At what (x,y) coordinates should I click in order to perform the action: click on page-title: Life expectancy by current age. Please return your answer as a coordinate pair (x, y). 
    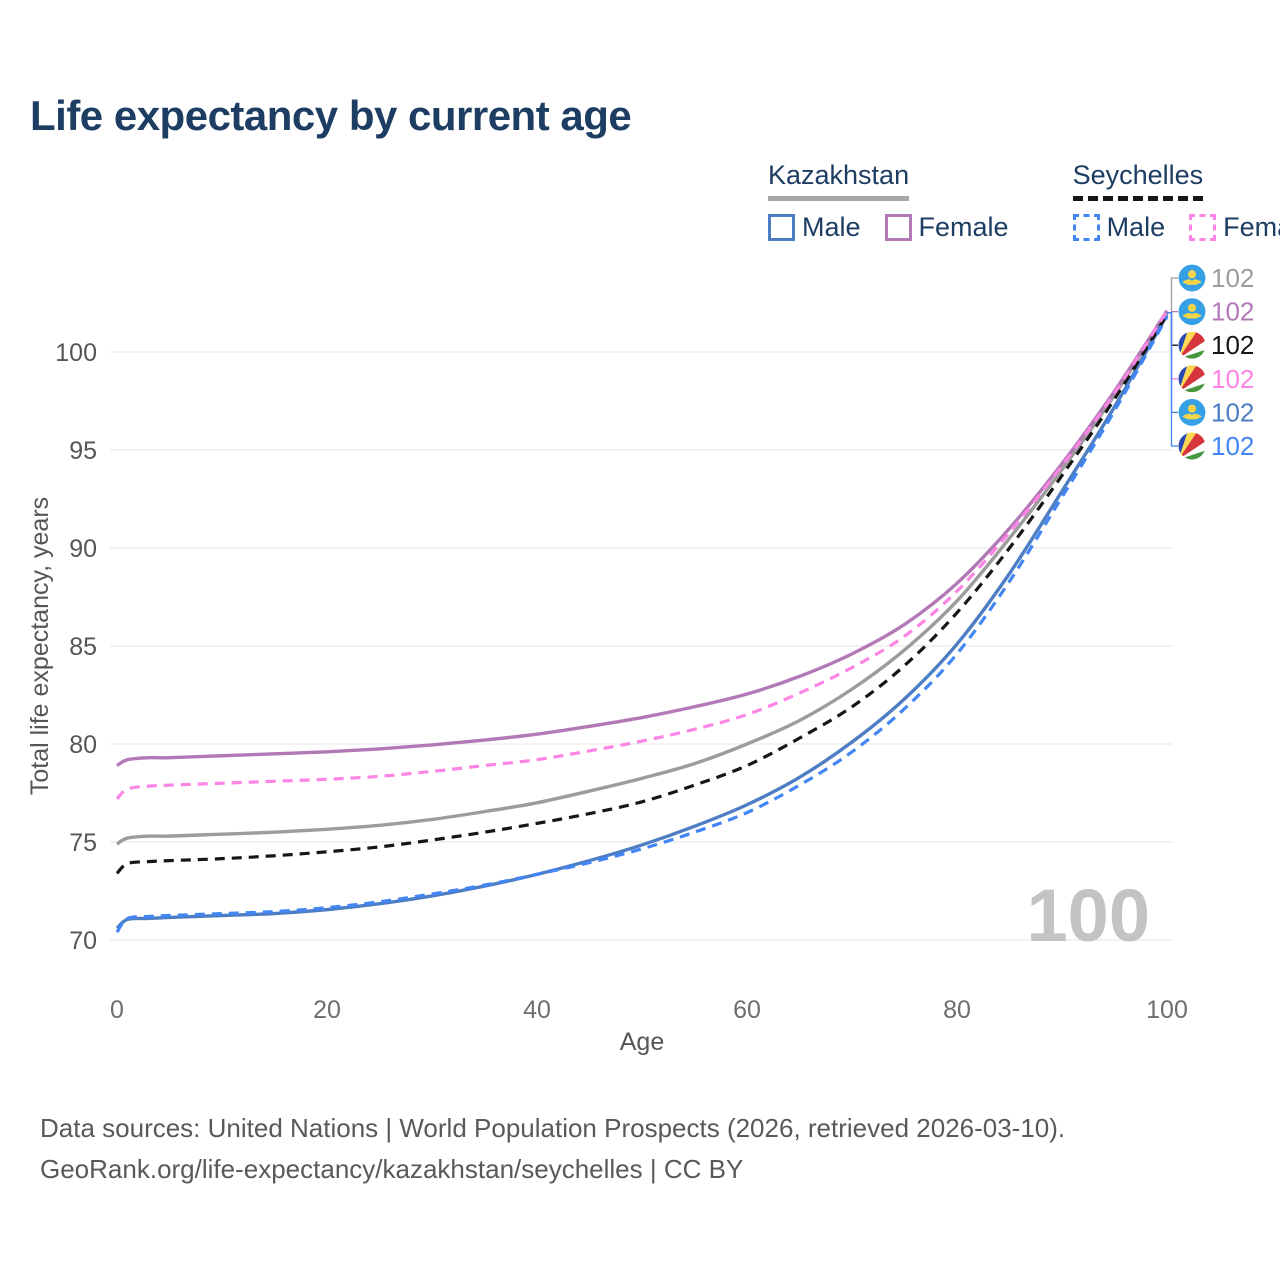
    Looking at the image, I should click on (331, 115).